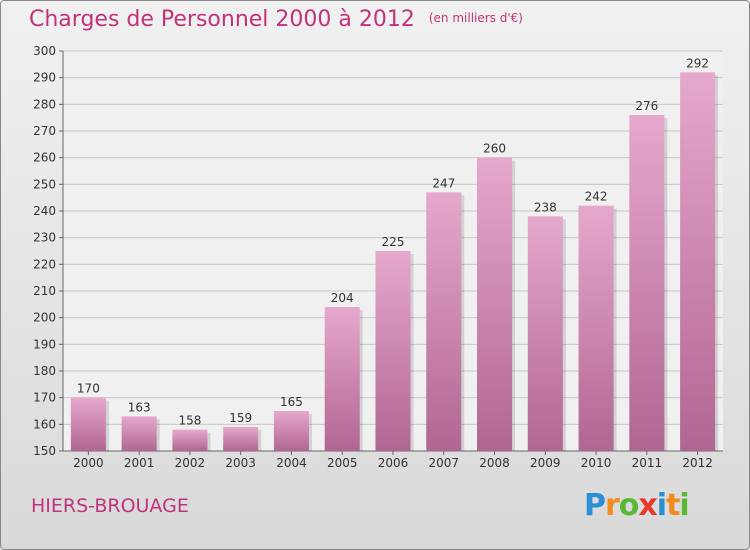  What do you see at coordinates (697, 463) in the screenshot?
I see `x-tick-label: 2012` at bounding box center [697, 463].